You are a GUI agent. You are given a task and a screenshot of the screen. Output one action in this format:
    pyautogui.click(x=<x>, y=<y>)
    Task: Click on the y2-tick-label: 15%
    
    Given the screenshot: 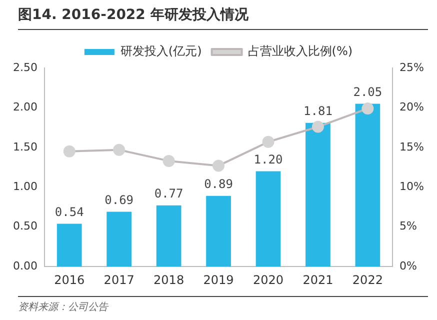 What is the action you would take?
    pyautogui.click(x=412, y=147)
    